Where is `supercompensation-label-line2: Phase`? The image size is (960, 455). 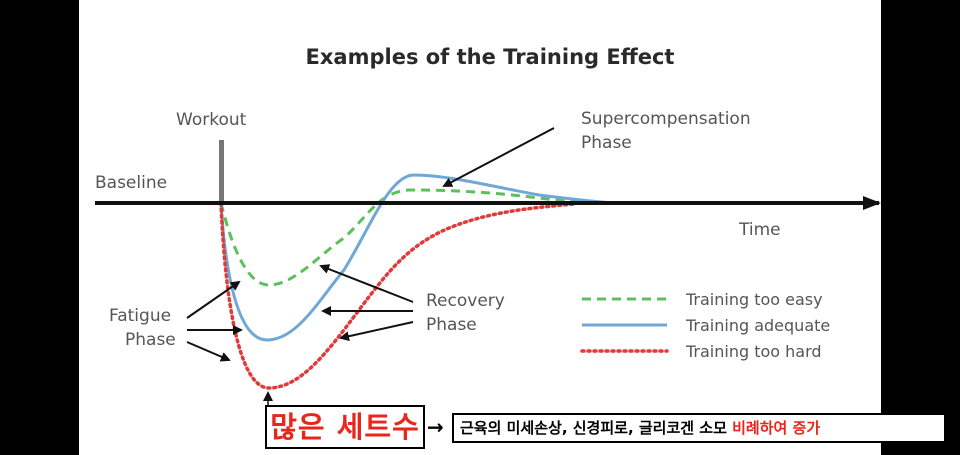 supercompensation-label-line2: Phase is located at coordinates (606, 143).